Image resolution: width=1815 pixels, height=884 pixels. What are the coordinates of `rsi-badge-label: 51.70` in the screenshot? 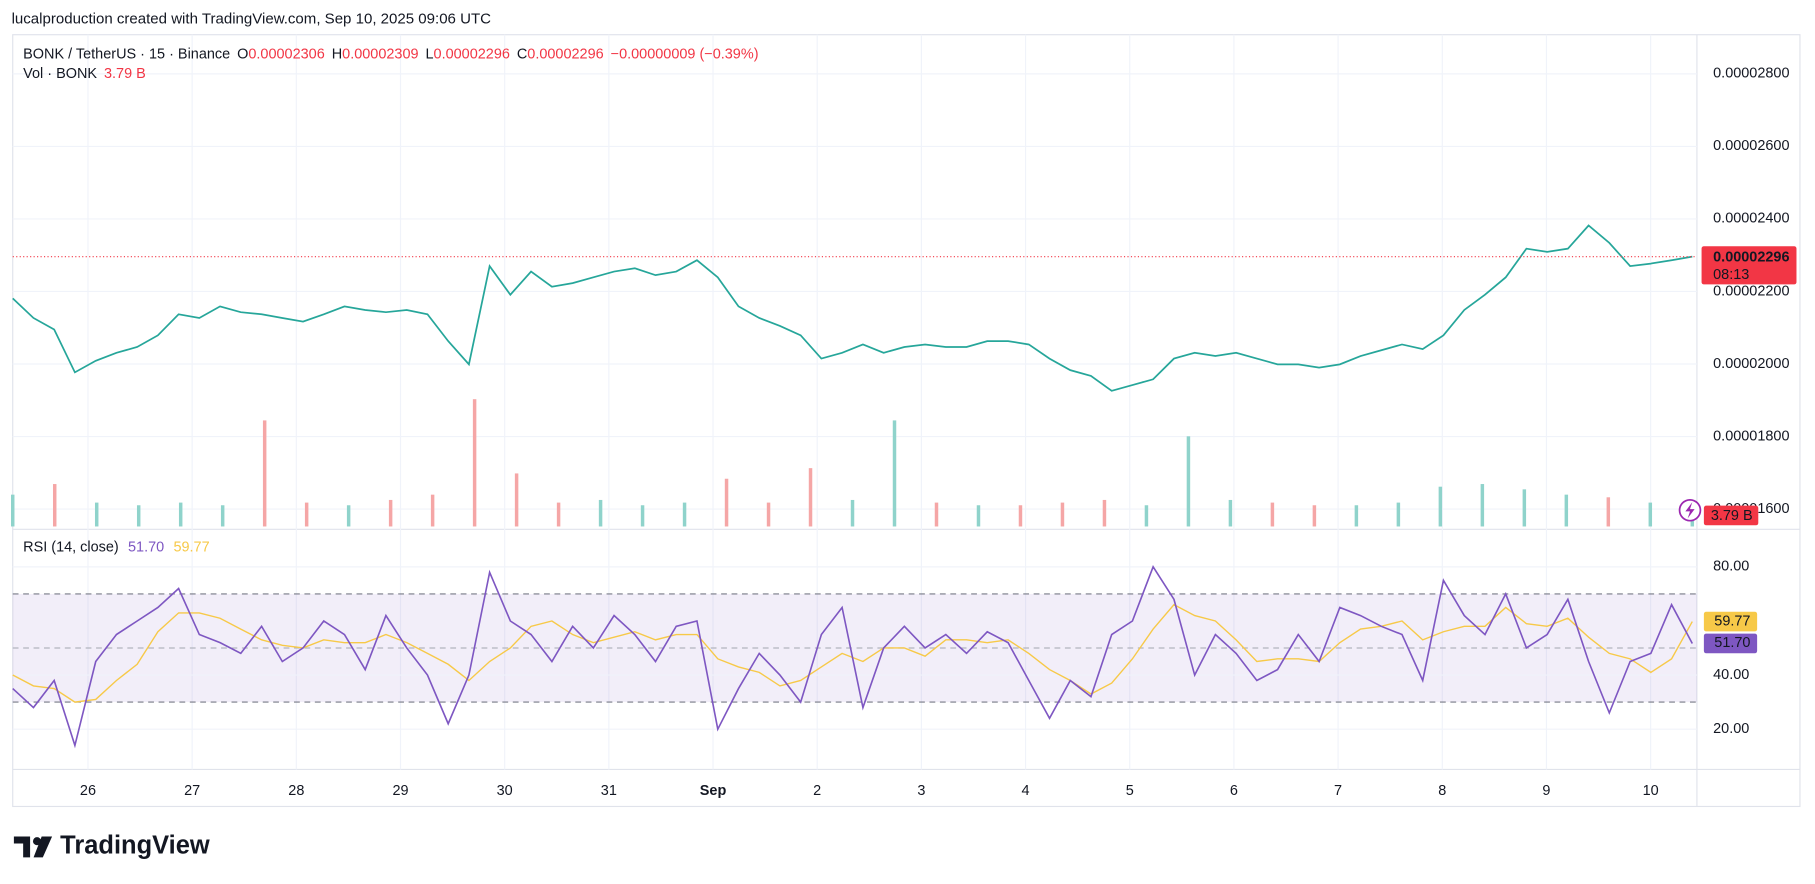 It's located at (1732, 643).